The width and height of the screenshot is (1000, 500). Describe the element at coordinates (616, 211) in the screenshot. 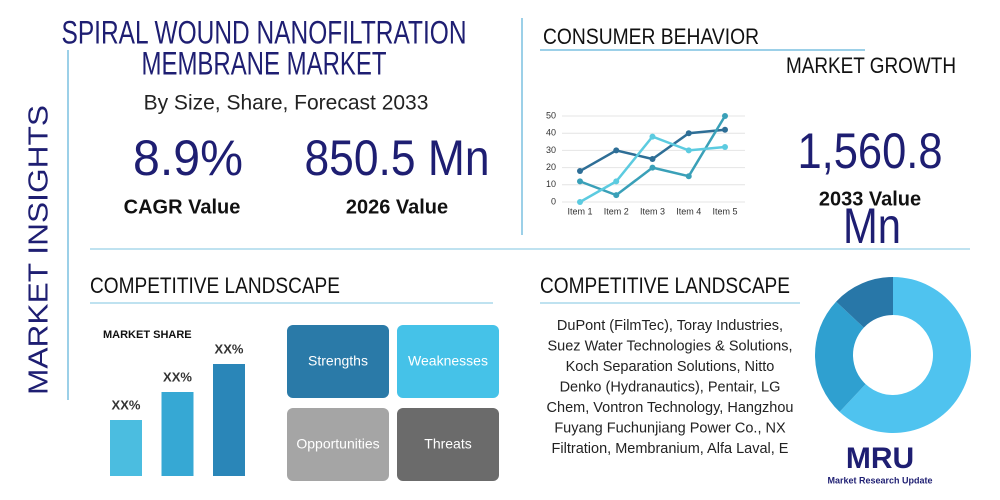

I see `x-tick-label: Item 2` at that location.